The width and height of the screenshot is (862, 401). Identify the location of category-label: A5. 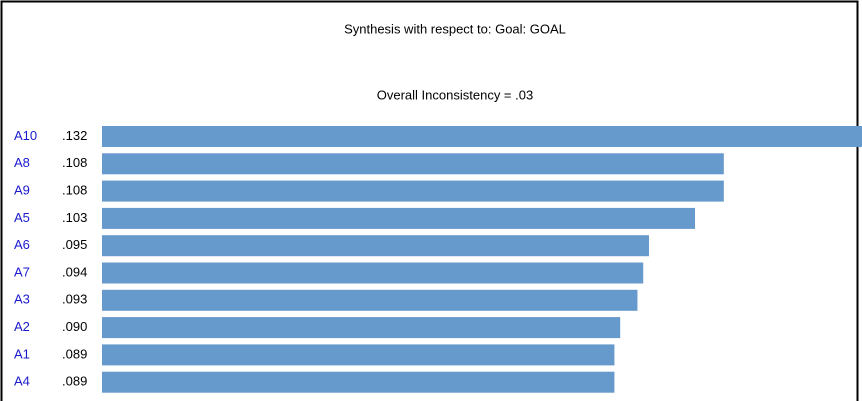
(22, 217).